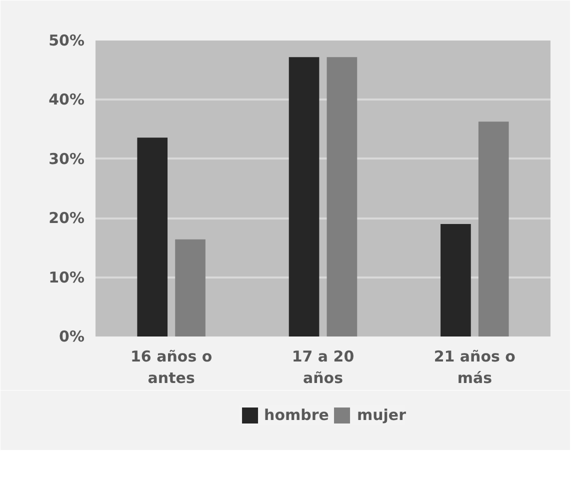 This screenshot has height=499, width=579. What do you see at coordinates (323, 368) in the screenshot?
I see `x-tick-label: 17 a 20 años` at bounding box center [323, 368].